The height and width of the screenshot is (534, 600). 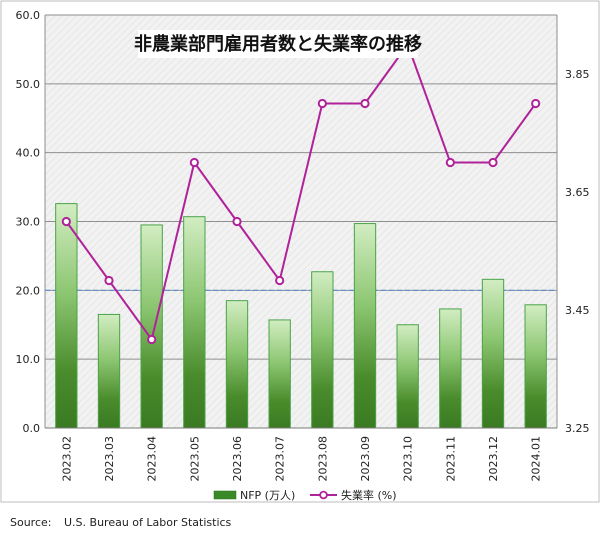 What do you see at coordinates (408, 459) in the screenshot?
I see `x-tick-label: 2023.10` at bounding box center [408, 459].